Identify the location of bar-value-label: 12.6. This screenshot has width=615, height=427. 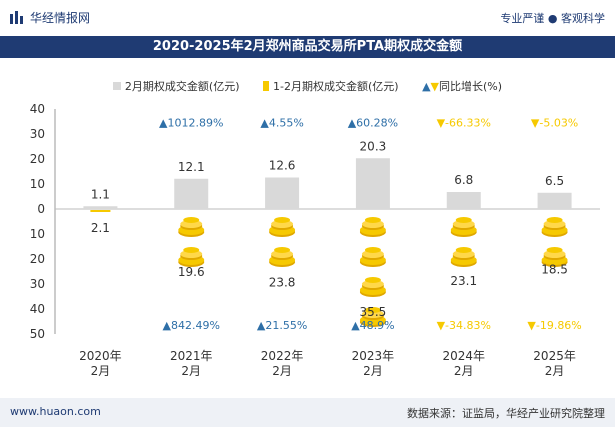
(282, 166).